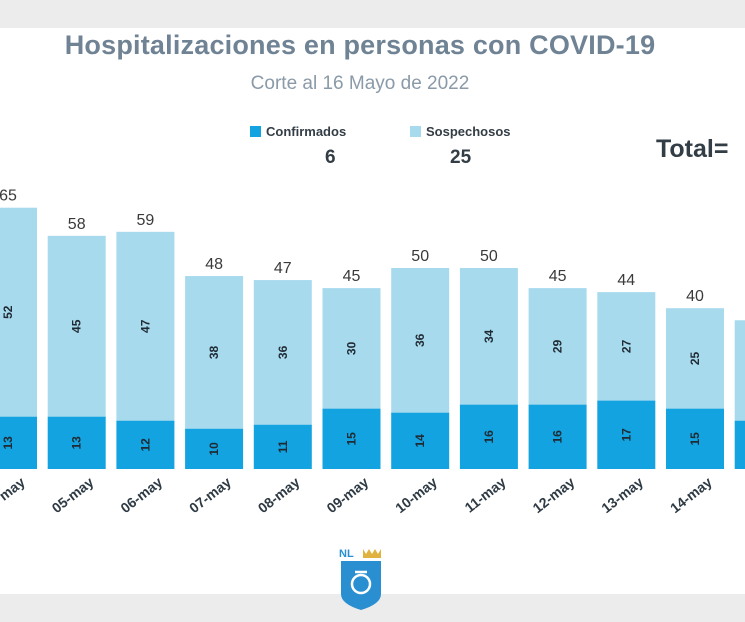 The image size is (745, 622). I want to click on bar-suspected-13-may, so click(626, 347).